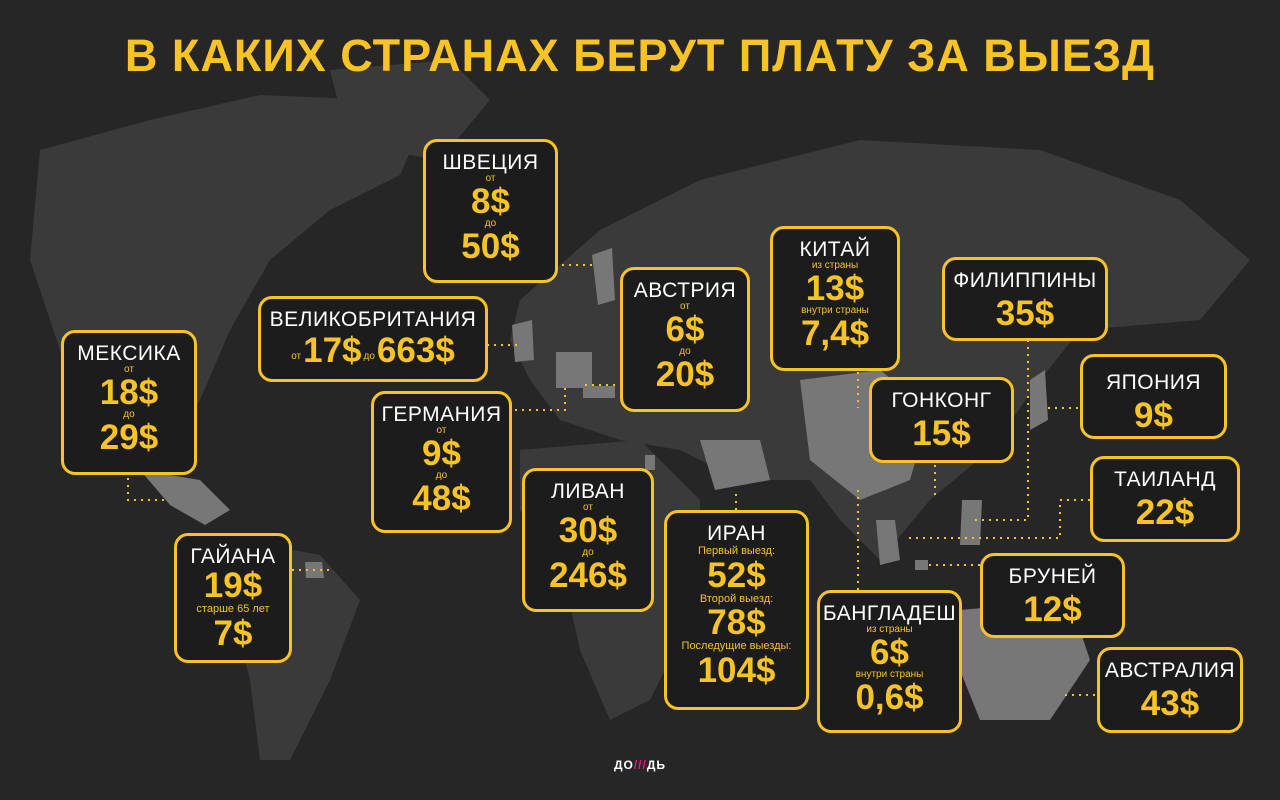 This screenshot has height=800, width=1280. What do you see at coordinates (736, 623) in the screenshot?
I see `value-second-exit: 78$` at bounding box center [736, 623].